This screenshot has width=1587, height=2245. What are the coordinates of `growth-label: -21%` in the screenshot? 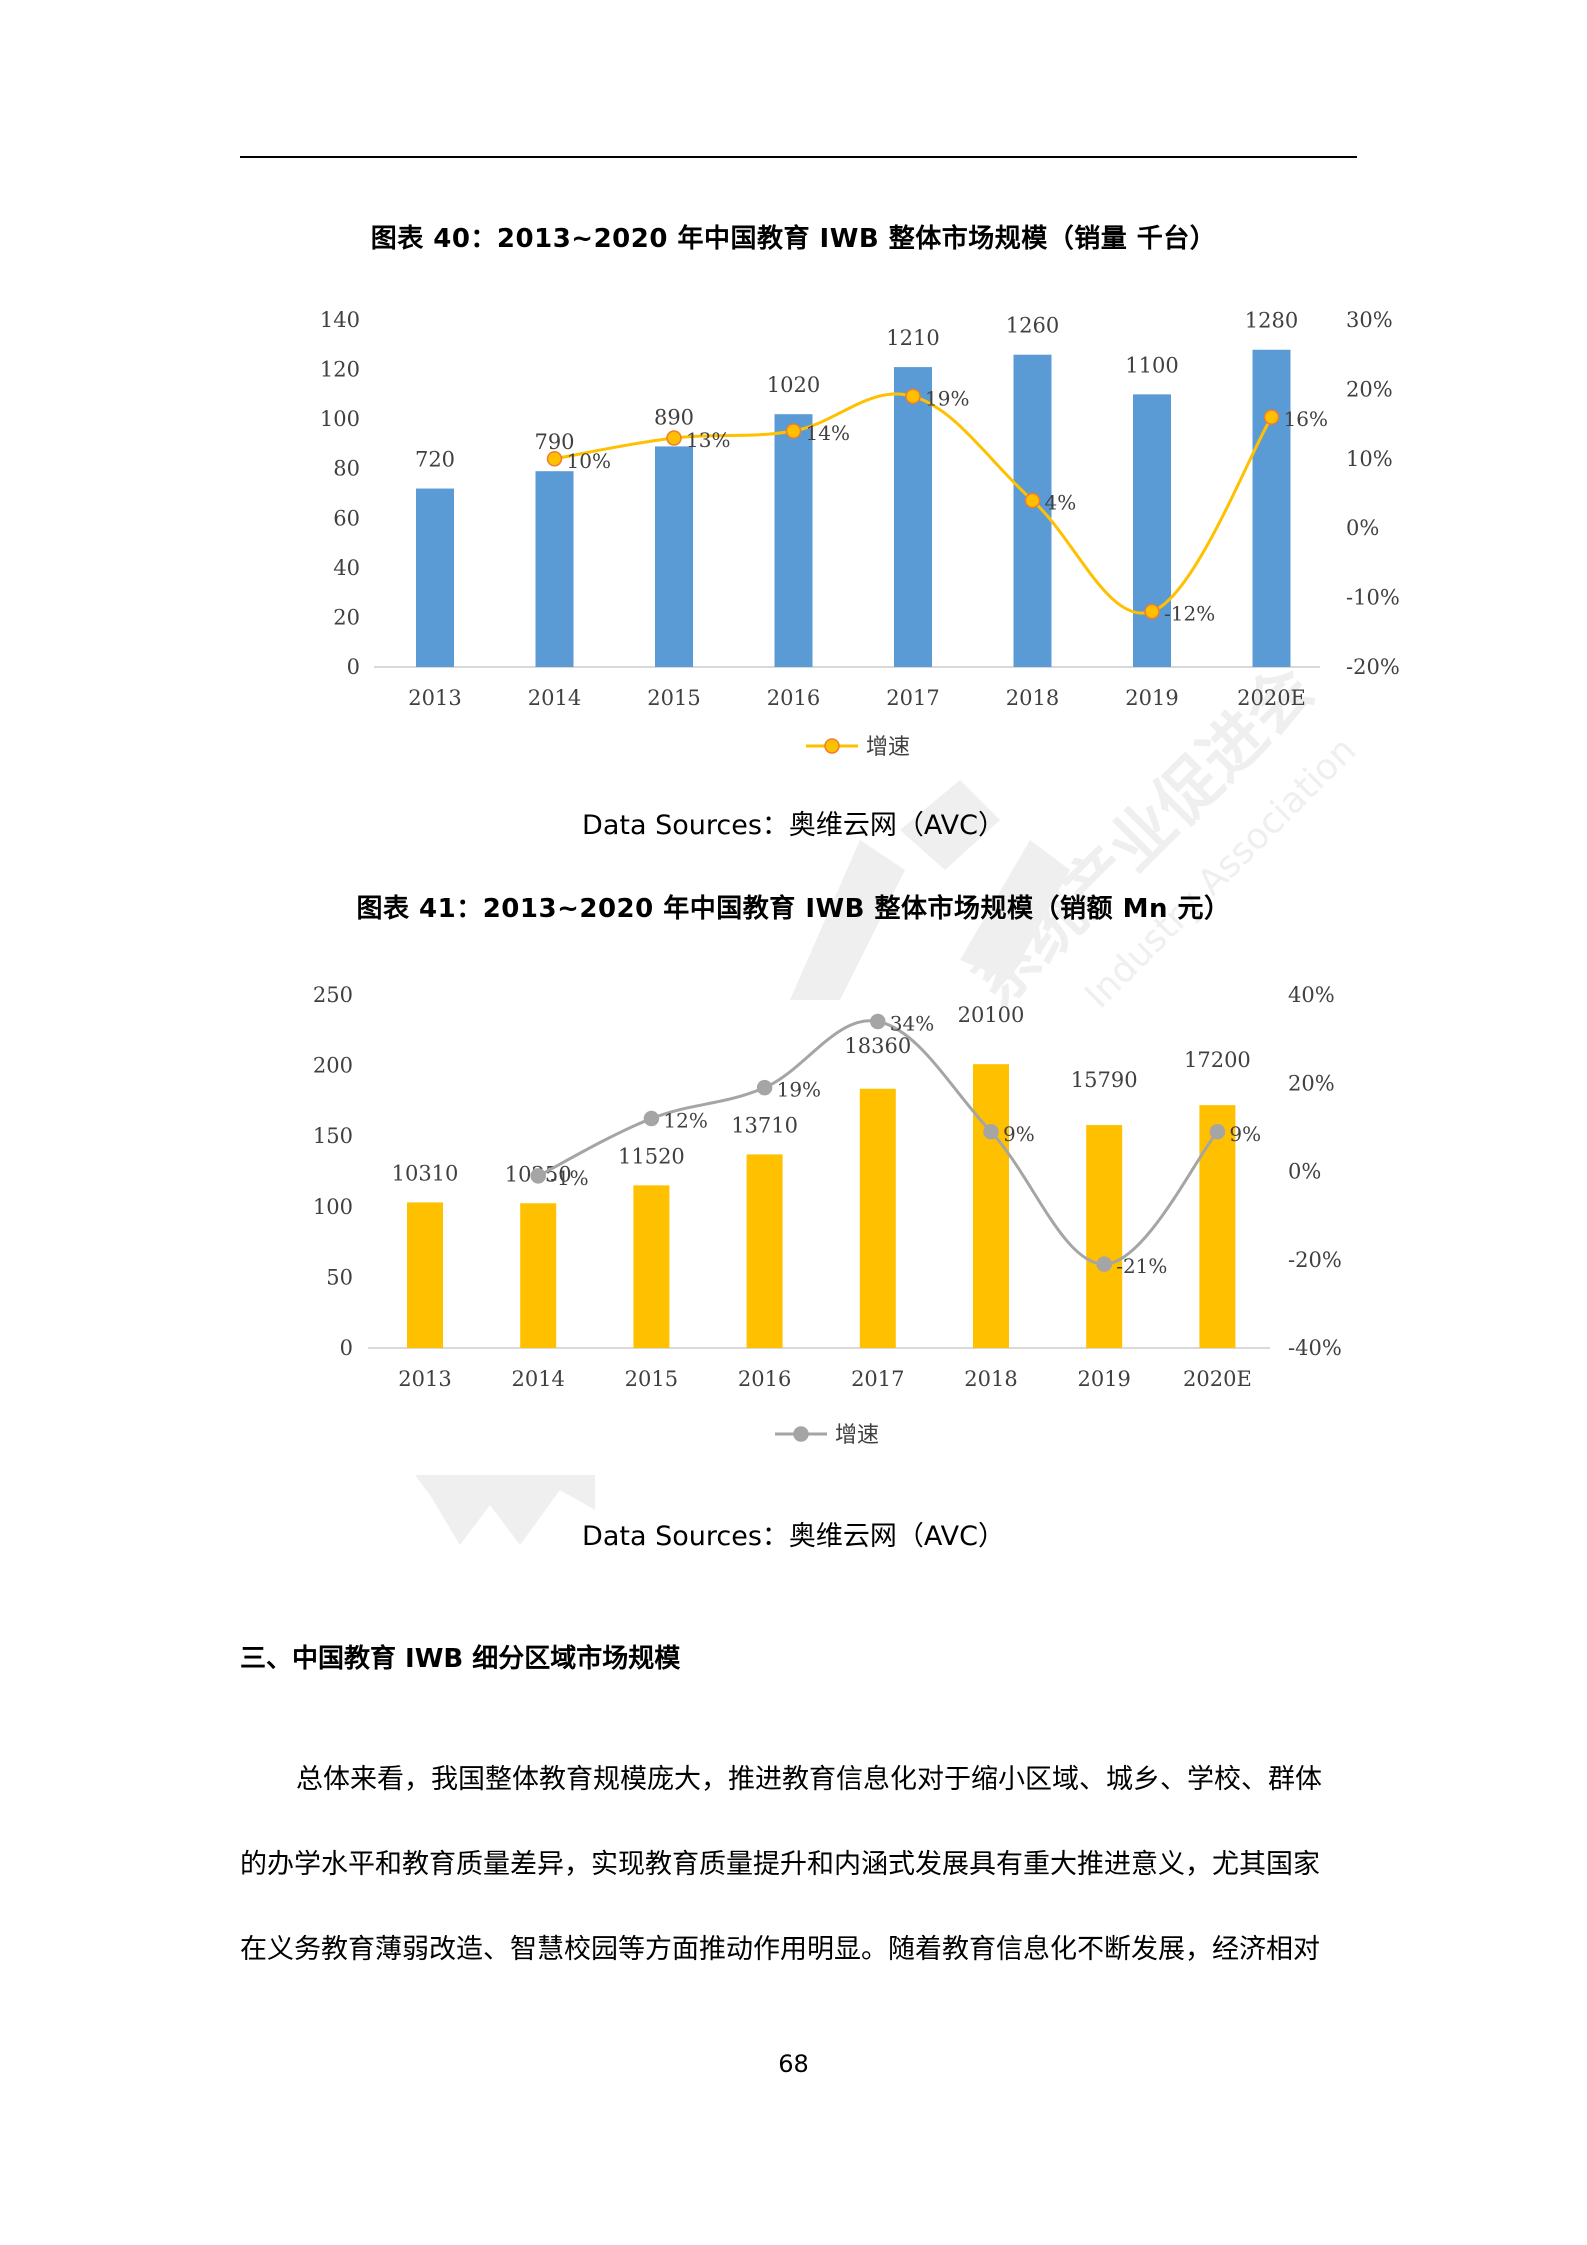 It's located at (1141, 1266).